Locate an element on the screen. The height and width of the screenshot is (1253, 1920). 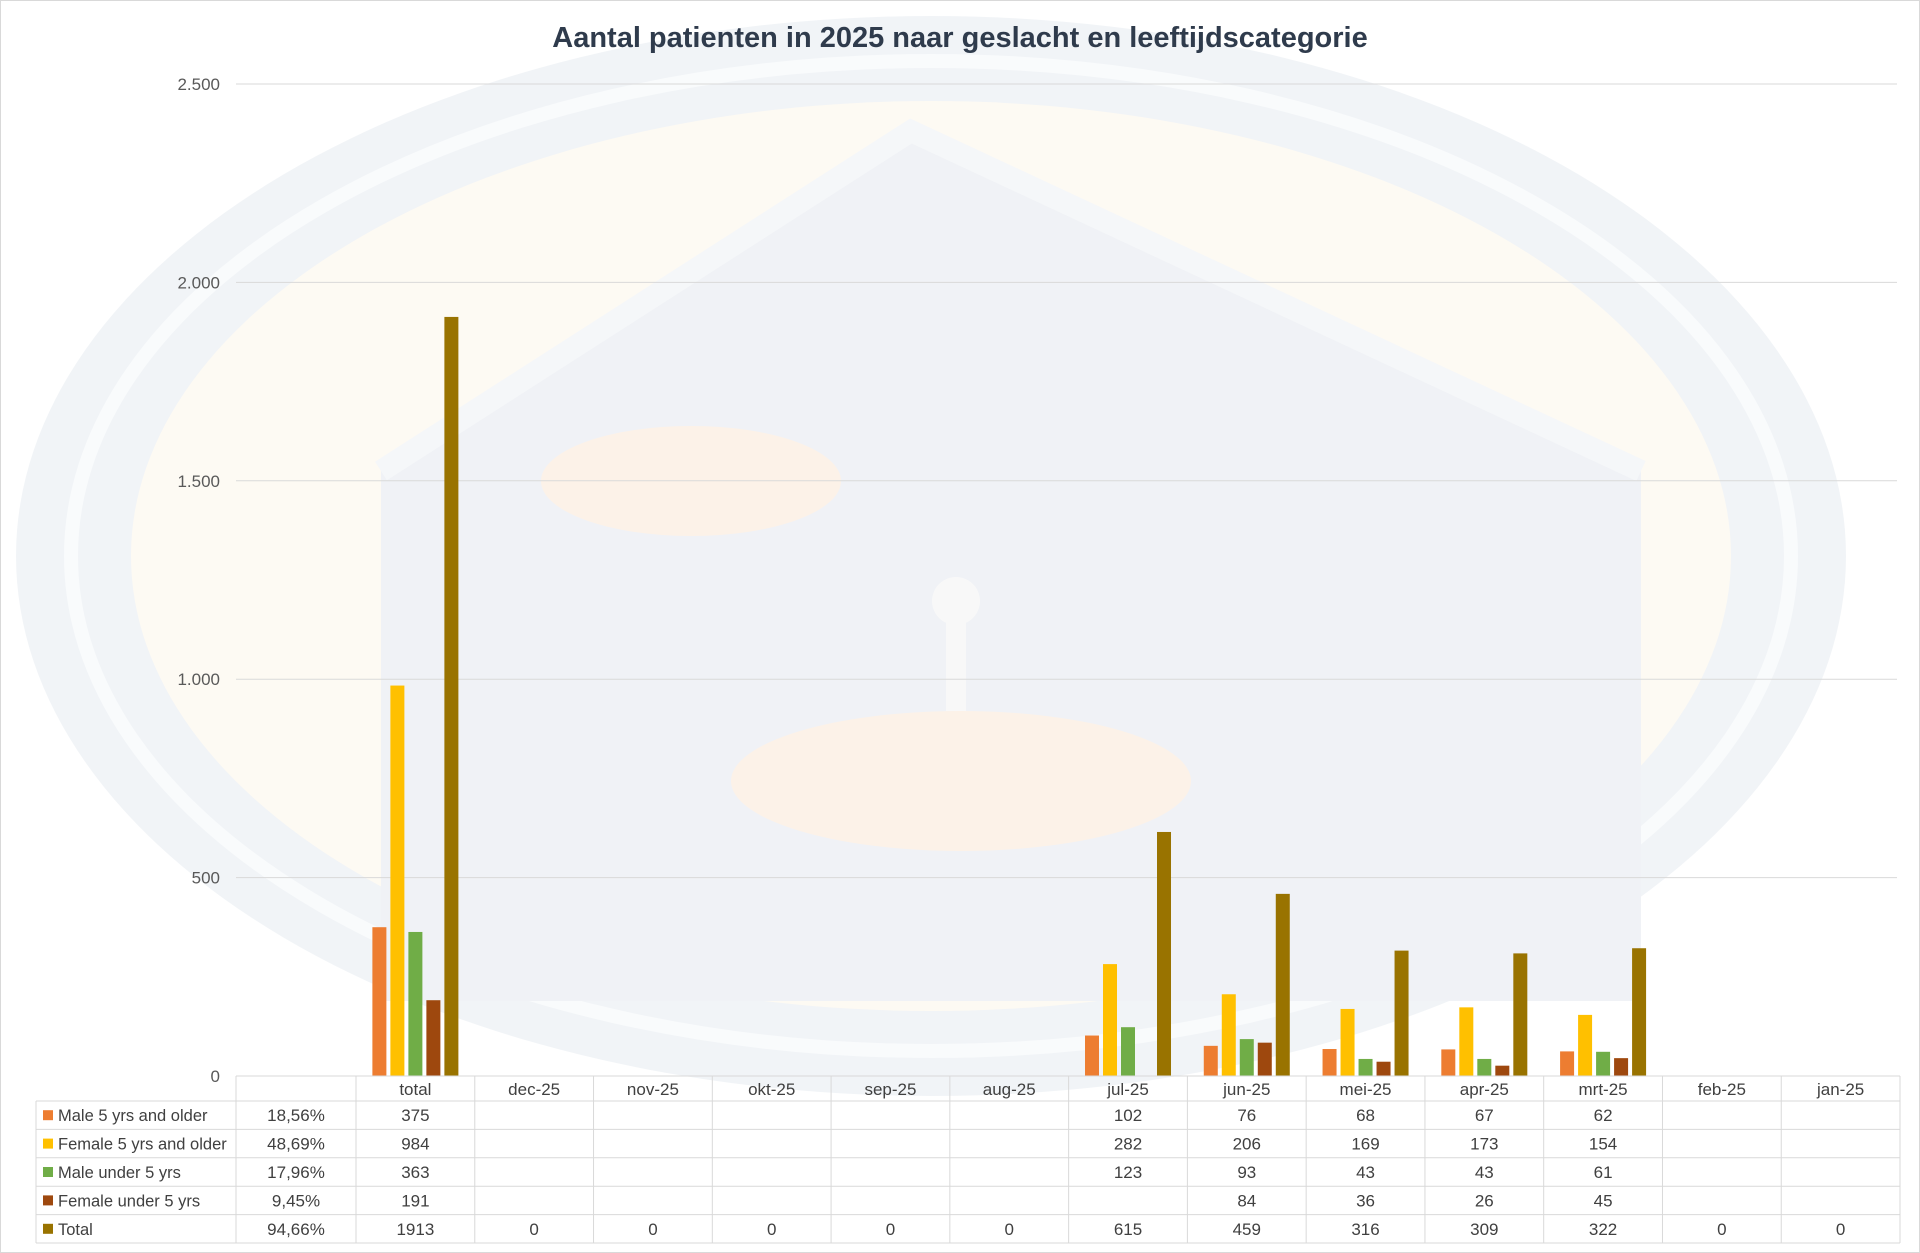
x-tick-label: sep-25 is located at coordinates (890, 1089).